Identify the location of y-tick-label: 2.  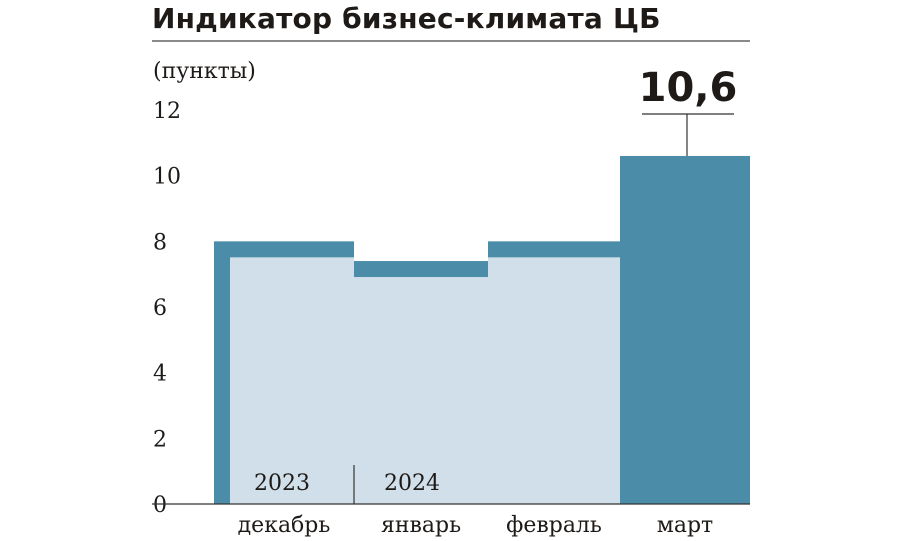
(160, 439).